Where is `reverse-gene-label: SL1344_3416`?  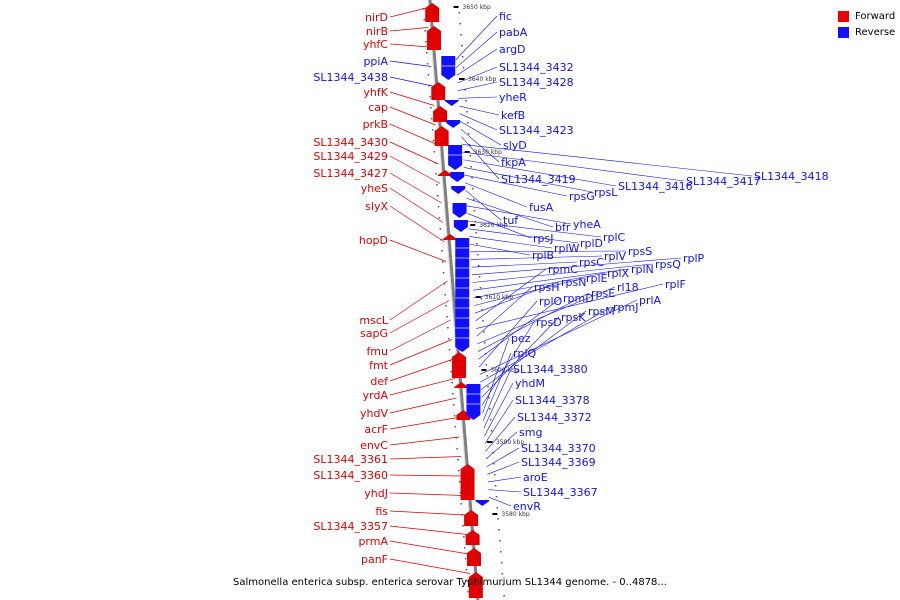 reverse-gene-label: SL1344_3416 is located at coordinates (655, 186).